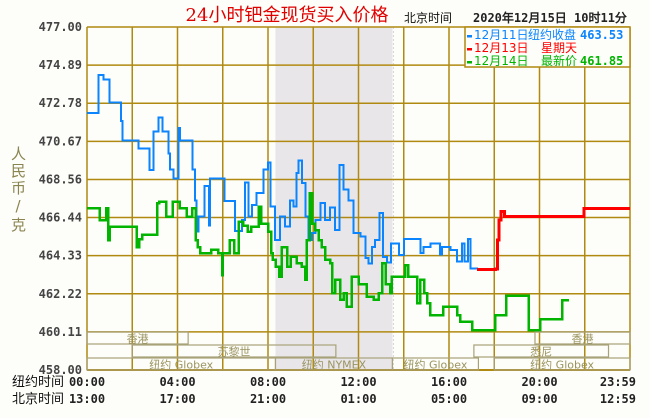  What do you see at coordinates (177, 382) in the screenshot?
I see `x-tick-label: 04:00` at bounding box center [177, 382].